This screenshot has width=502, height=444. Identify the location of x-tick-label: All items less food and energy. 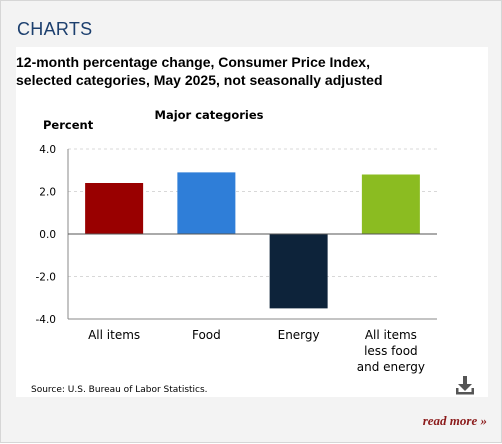
(391, 351).